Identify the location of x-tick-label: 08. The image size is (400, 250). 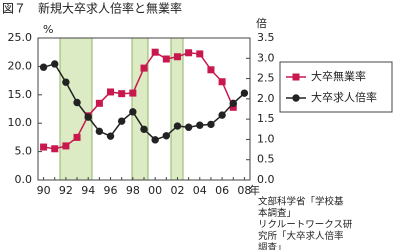
(244, 190).